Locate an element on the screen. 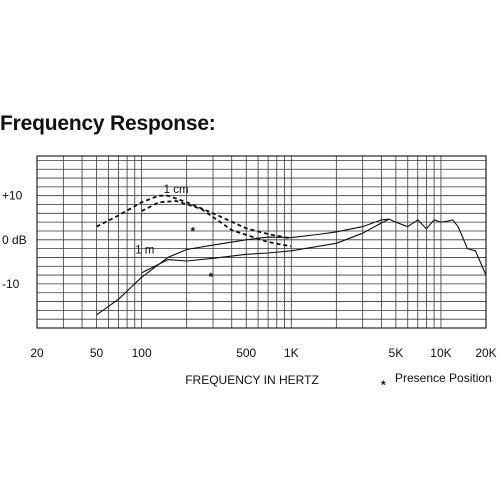 The width and height of the screenshot is (500, 500). x-tick-label: 50 is located at coordinates (97, 353).